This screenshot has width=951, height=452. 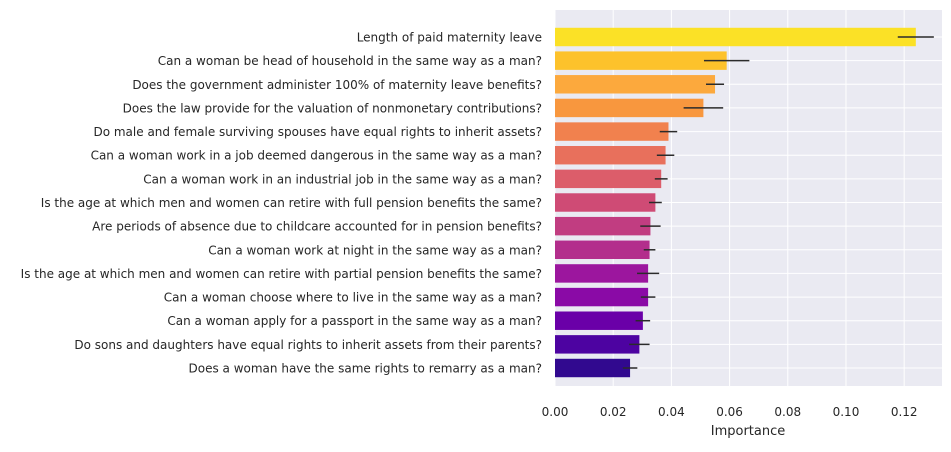 I want to click on x-axis-label: Importance, so click(x=748, y=431).